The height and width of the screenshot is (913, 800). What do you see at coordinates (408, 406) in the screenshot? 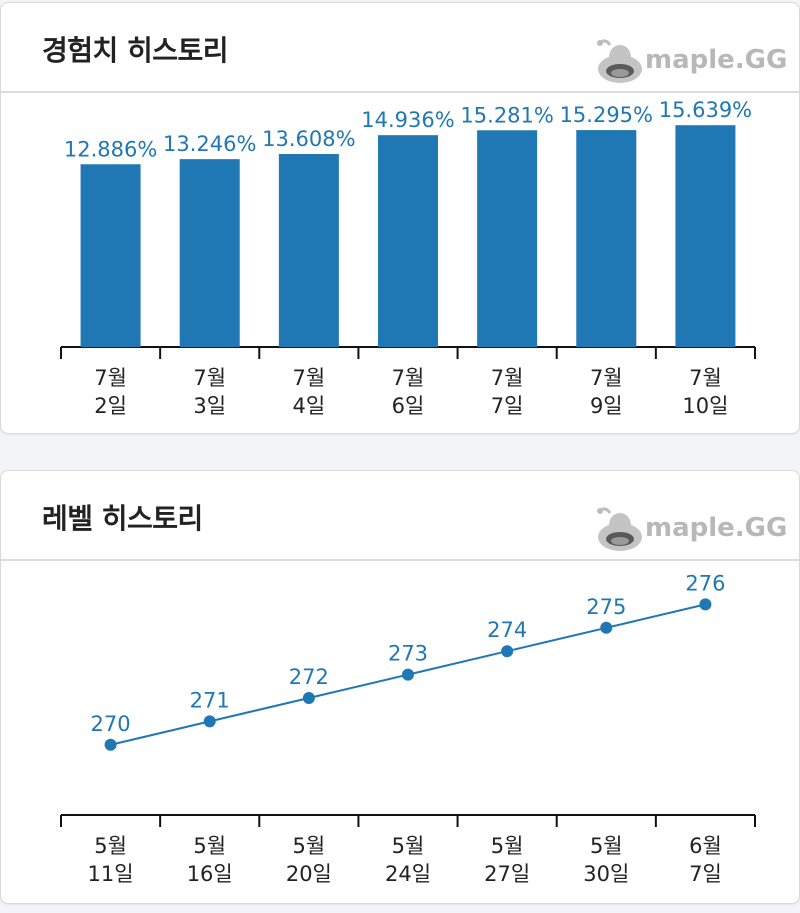
I see `x-tick-label: 6일` at bounding box center [408, 406].